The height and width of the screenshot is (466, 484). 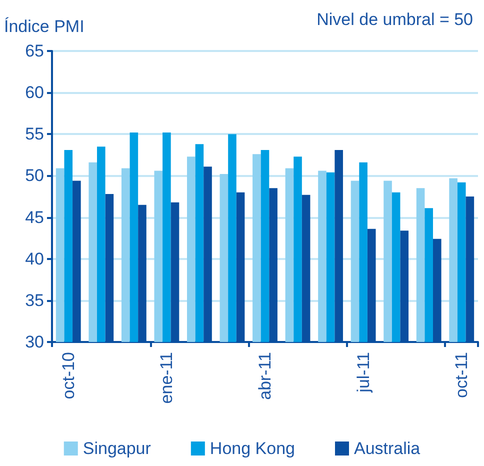 I want to click on y-tick-label: 40, so click(x=34, y=258).